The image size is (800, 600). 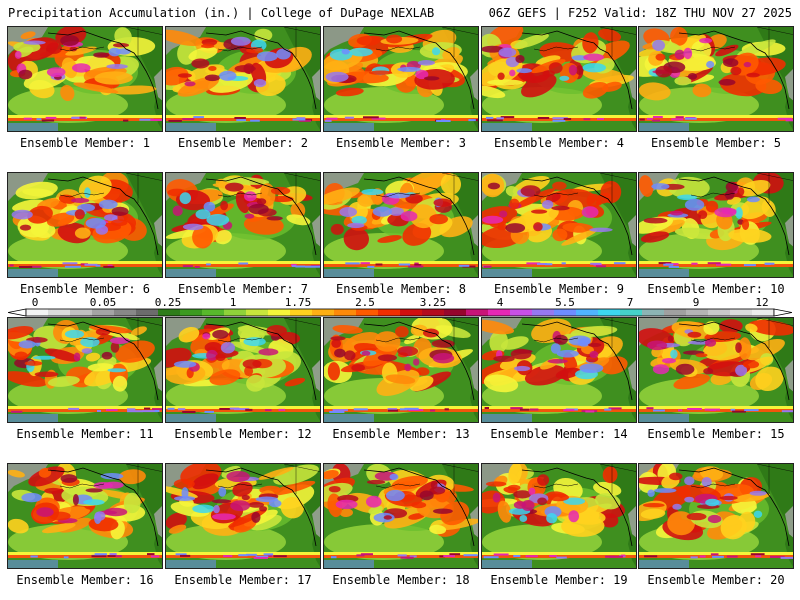 I want to click on colorbar-tick-label: 1, so click(x=233, y=302).